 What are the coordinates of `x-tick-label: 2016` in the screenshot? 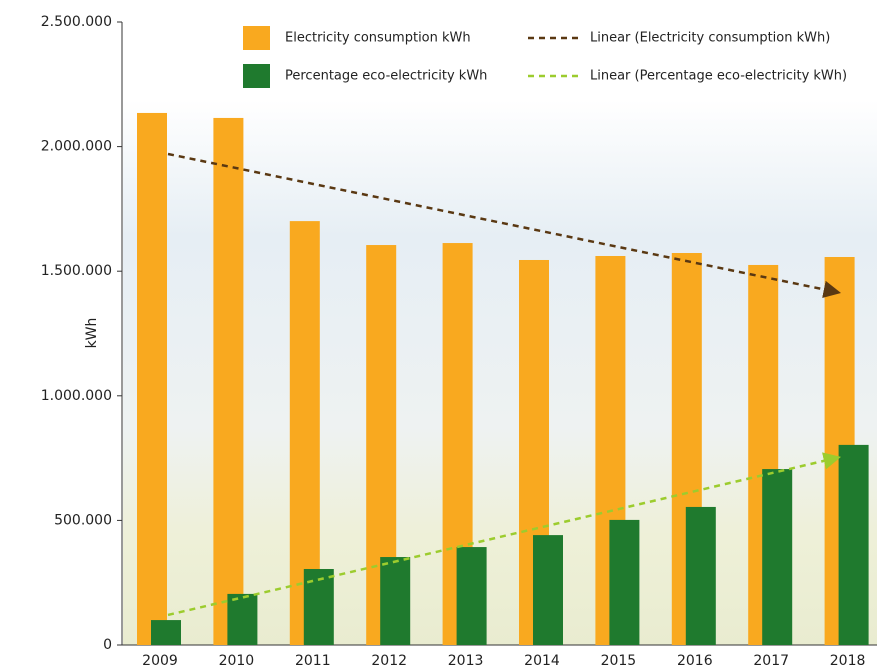 It's located at (695, 661).